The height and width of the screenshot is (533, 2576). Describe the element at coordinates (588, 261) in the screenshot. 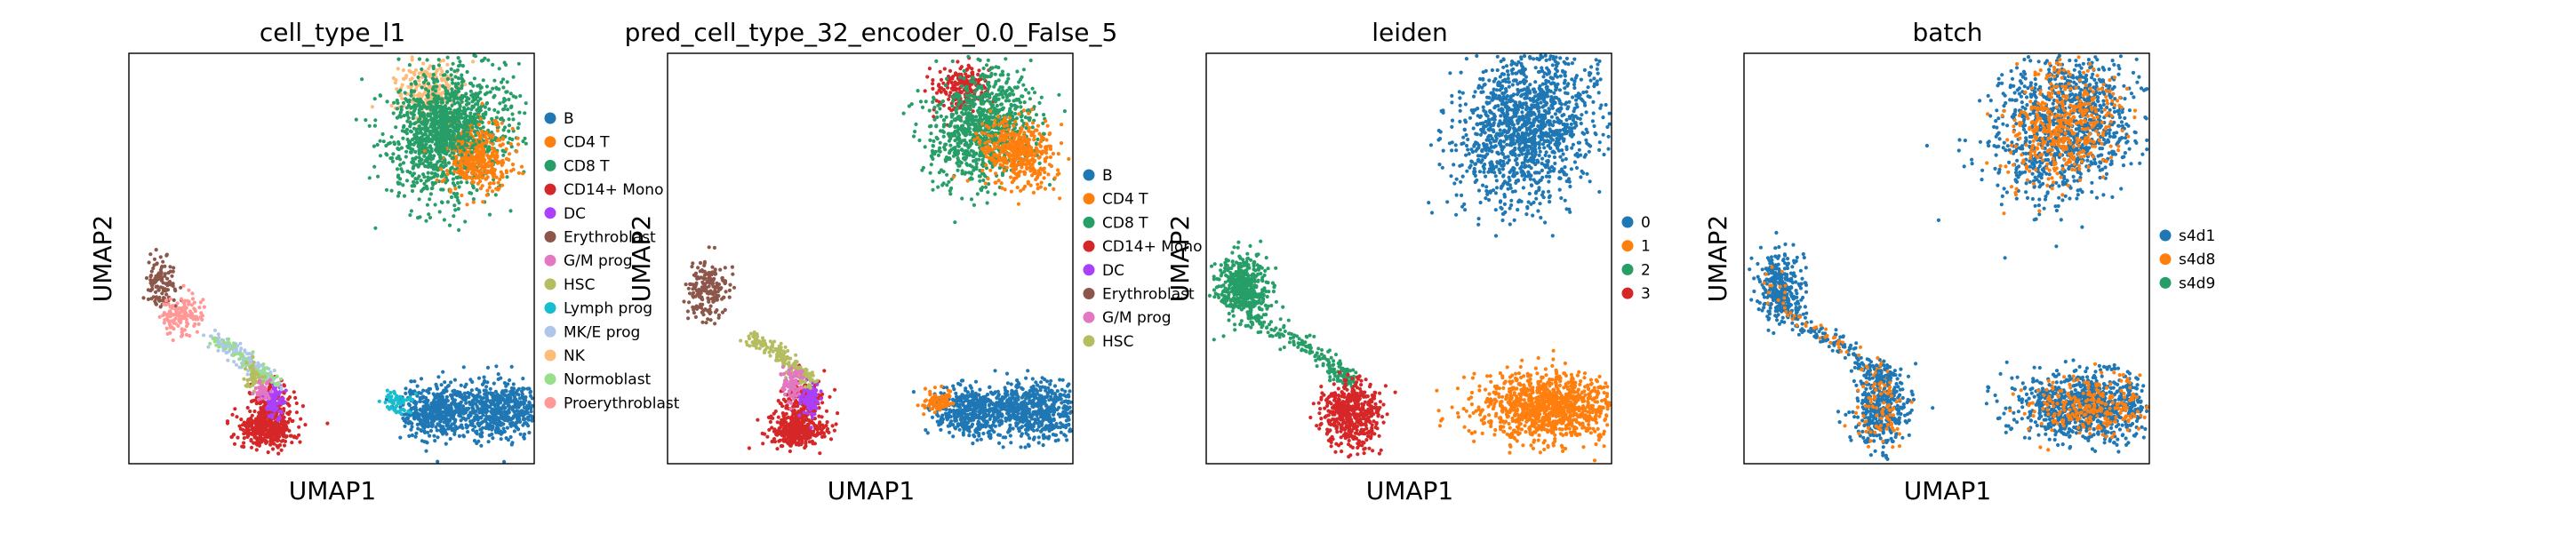

I see `legend-item: G/M prog` at that location.